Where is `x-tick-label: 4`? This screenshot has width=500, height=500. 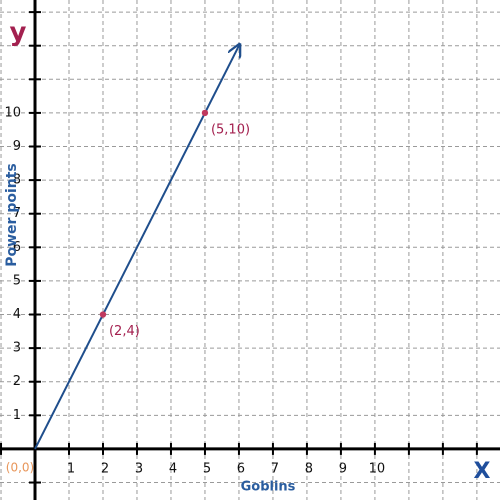
x-tick-label: 4 is located at coordinates (173, 468).